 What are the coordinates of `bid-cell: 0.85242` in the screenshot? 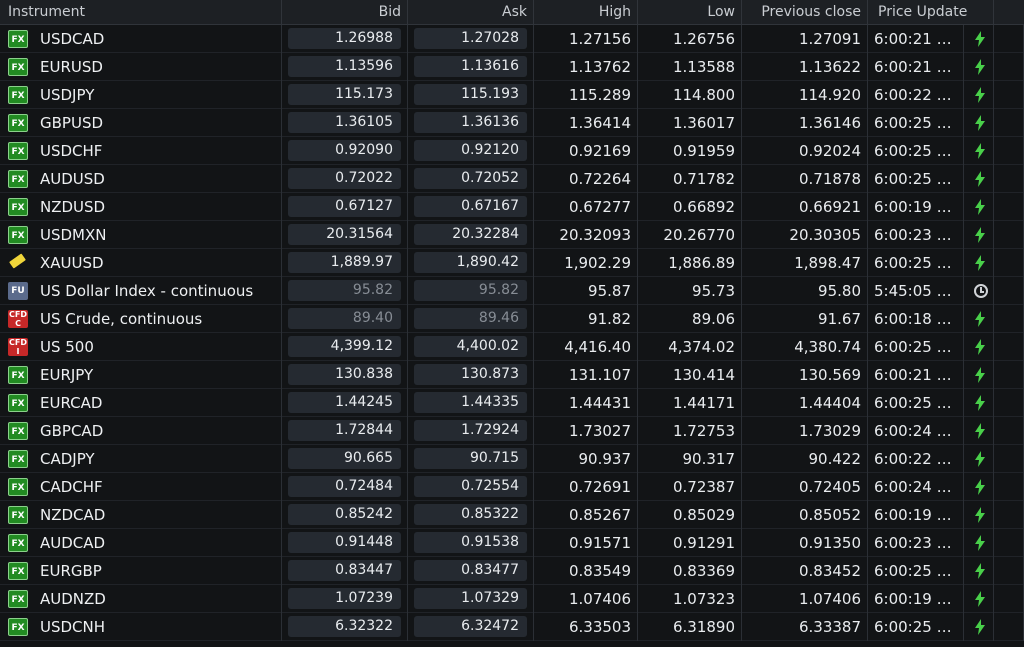 It's located at (345, 515).